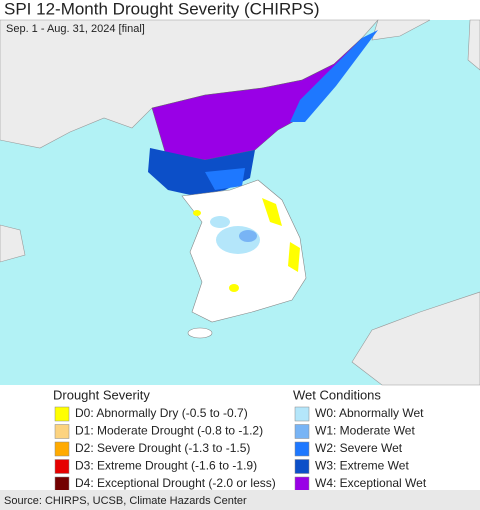 This screenshot has width=480, height=510. I want to click on subtitle: Sep. 1 - Aug. 31, 2024 [final], so click(75, 29).